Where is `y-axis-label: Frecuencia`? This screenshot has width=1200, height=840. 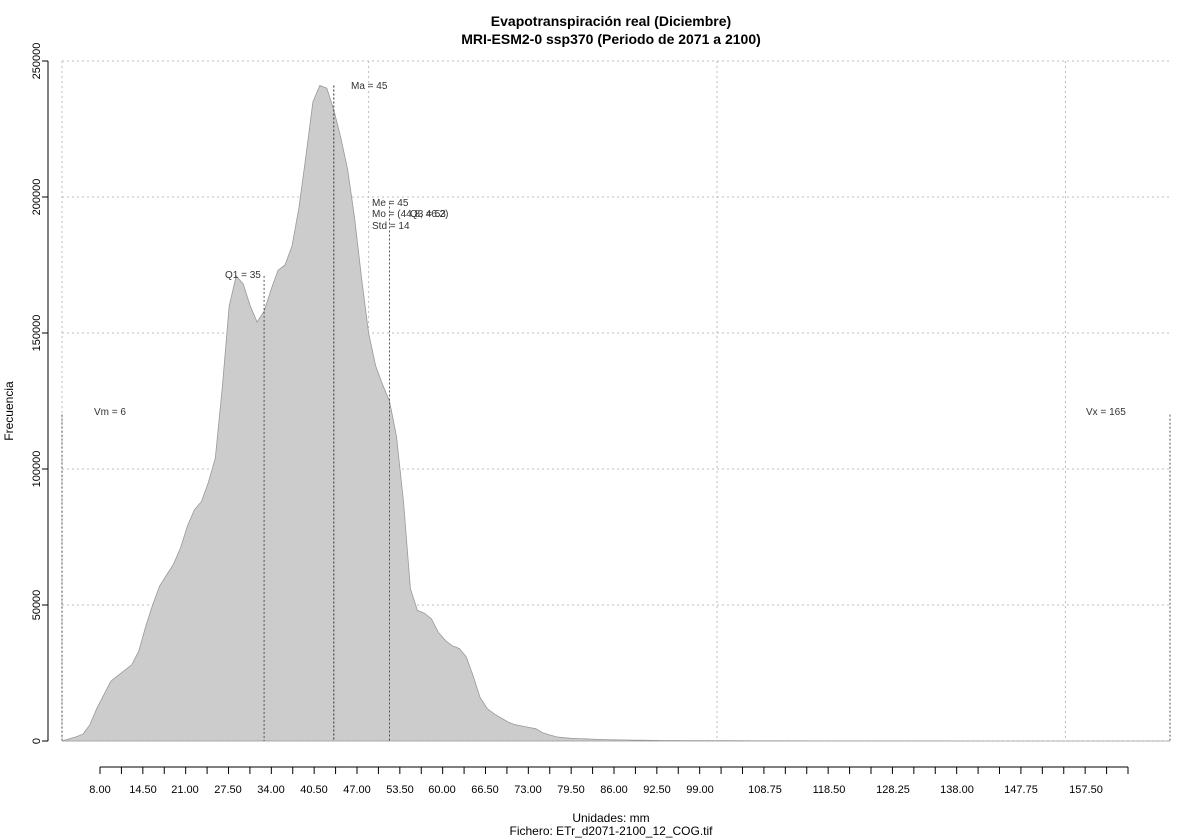 y-axis-label: Frecuencia is located at coordinates (9, 411).